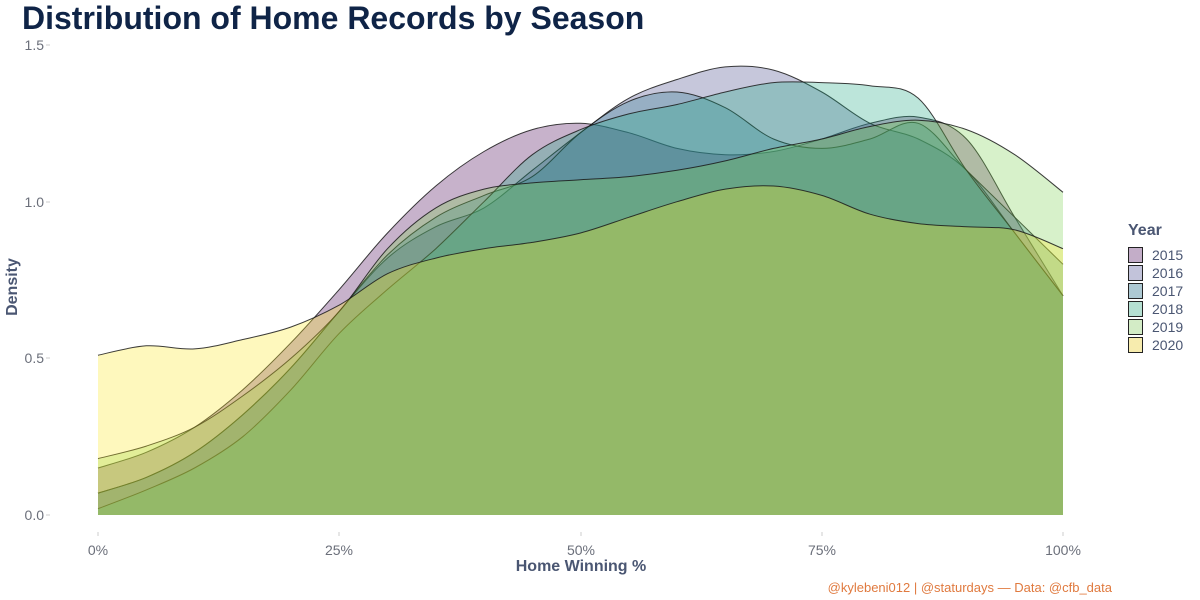 Image resolution: width=1200 pixels, height=600 pixels. I want to click on y-tick-label: 0.0, so click(34, 515).